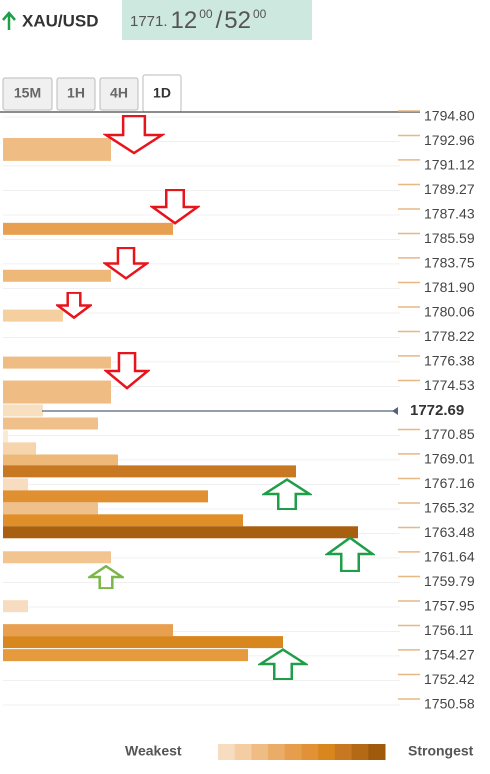  I want to click on price-big2: 52, so click(237, 20).